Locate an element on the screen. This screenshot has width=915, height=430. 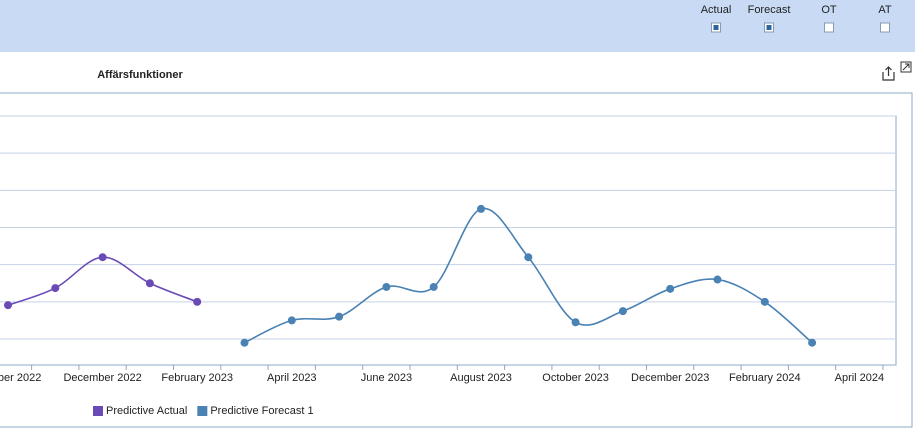
x-tick-label: August 2023 is located at coordinates (481, 378).